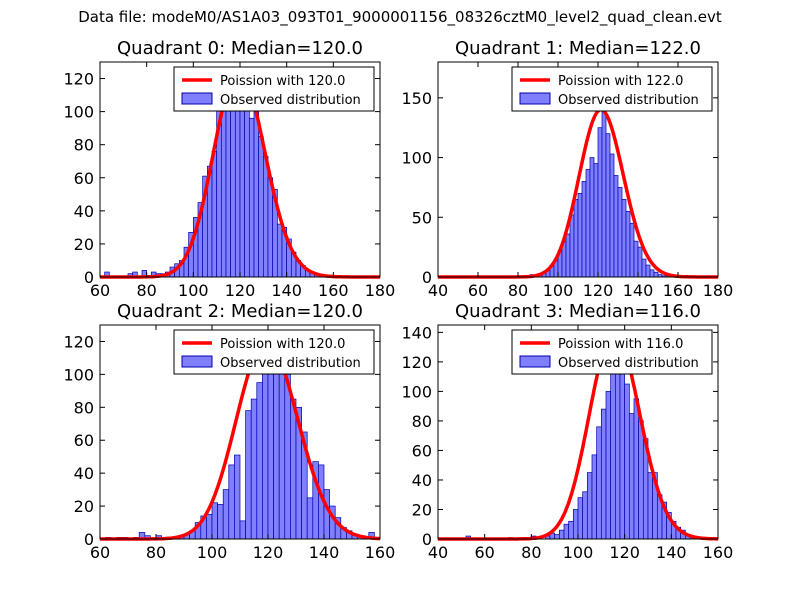  Describe the element at coordinates (240, 311) in the screenshot. I see `quadrant-2-title: Quadrant 2: Median=120.0` at that location.